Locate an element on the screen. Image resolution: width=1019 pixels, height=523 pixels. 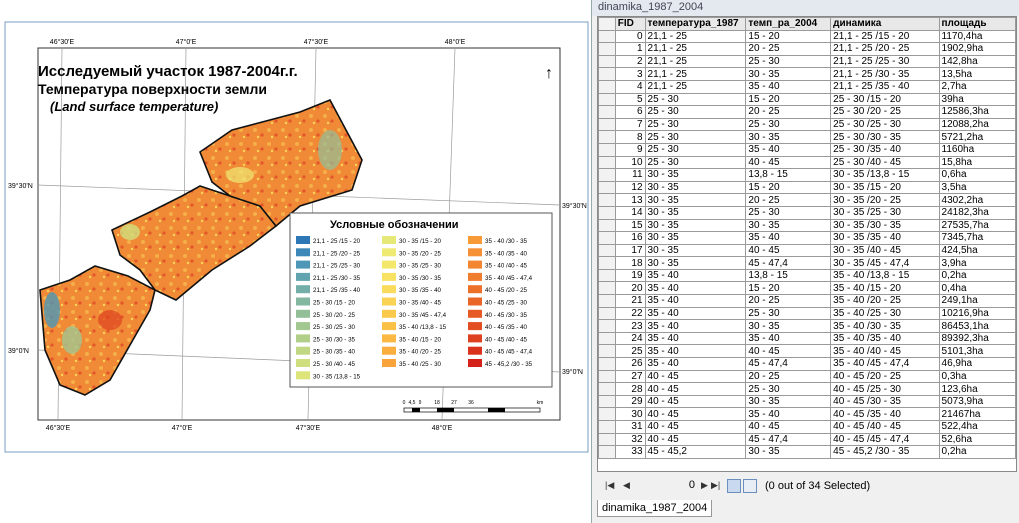
last-record-button: ▶| is located at coordinates (716, 485).